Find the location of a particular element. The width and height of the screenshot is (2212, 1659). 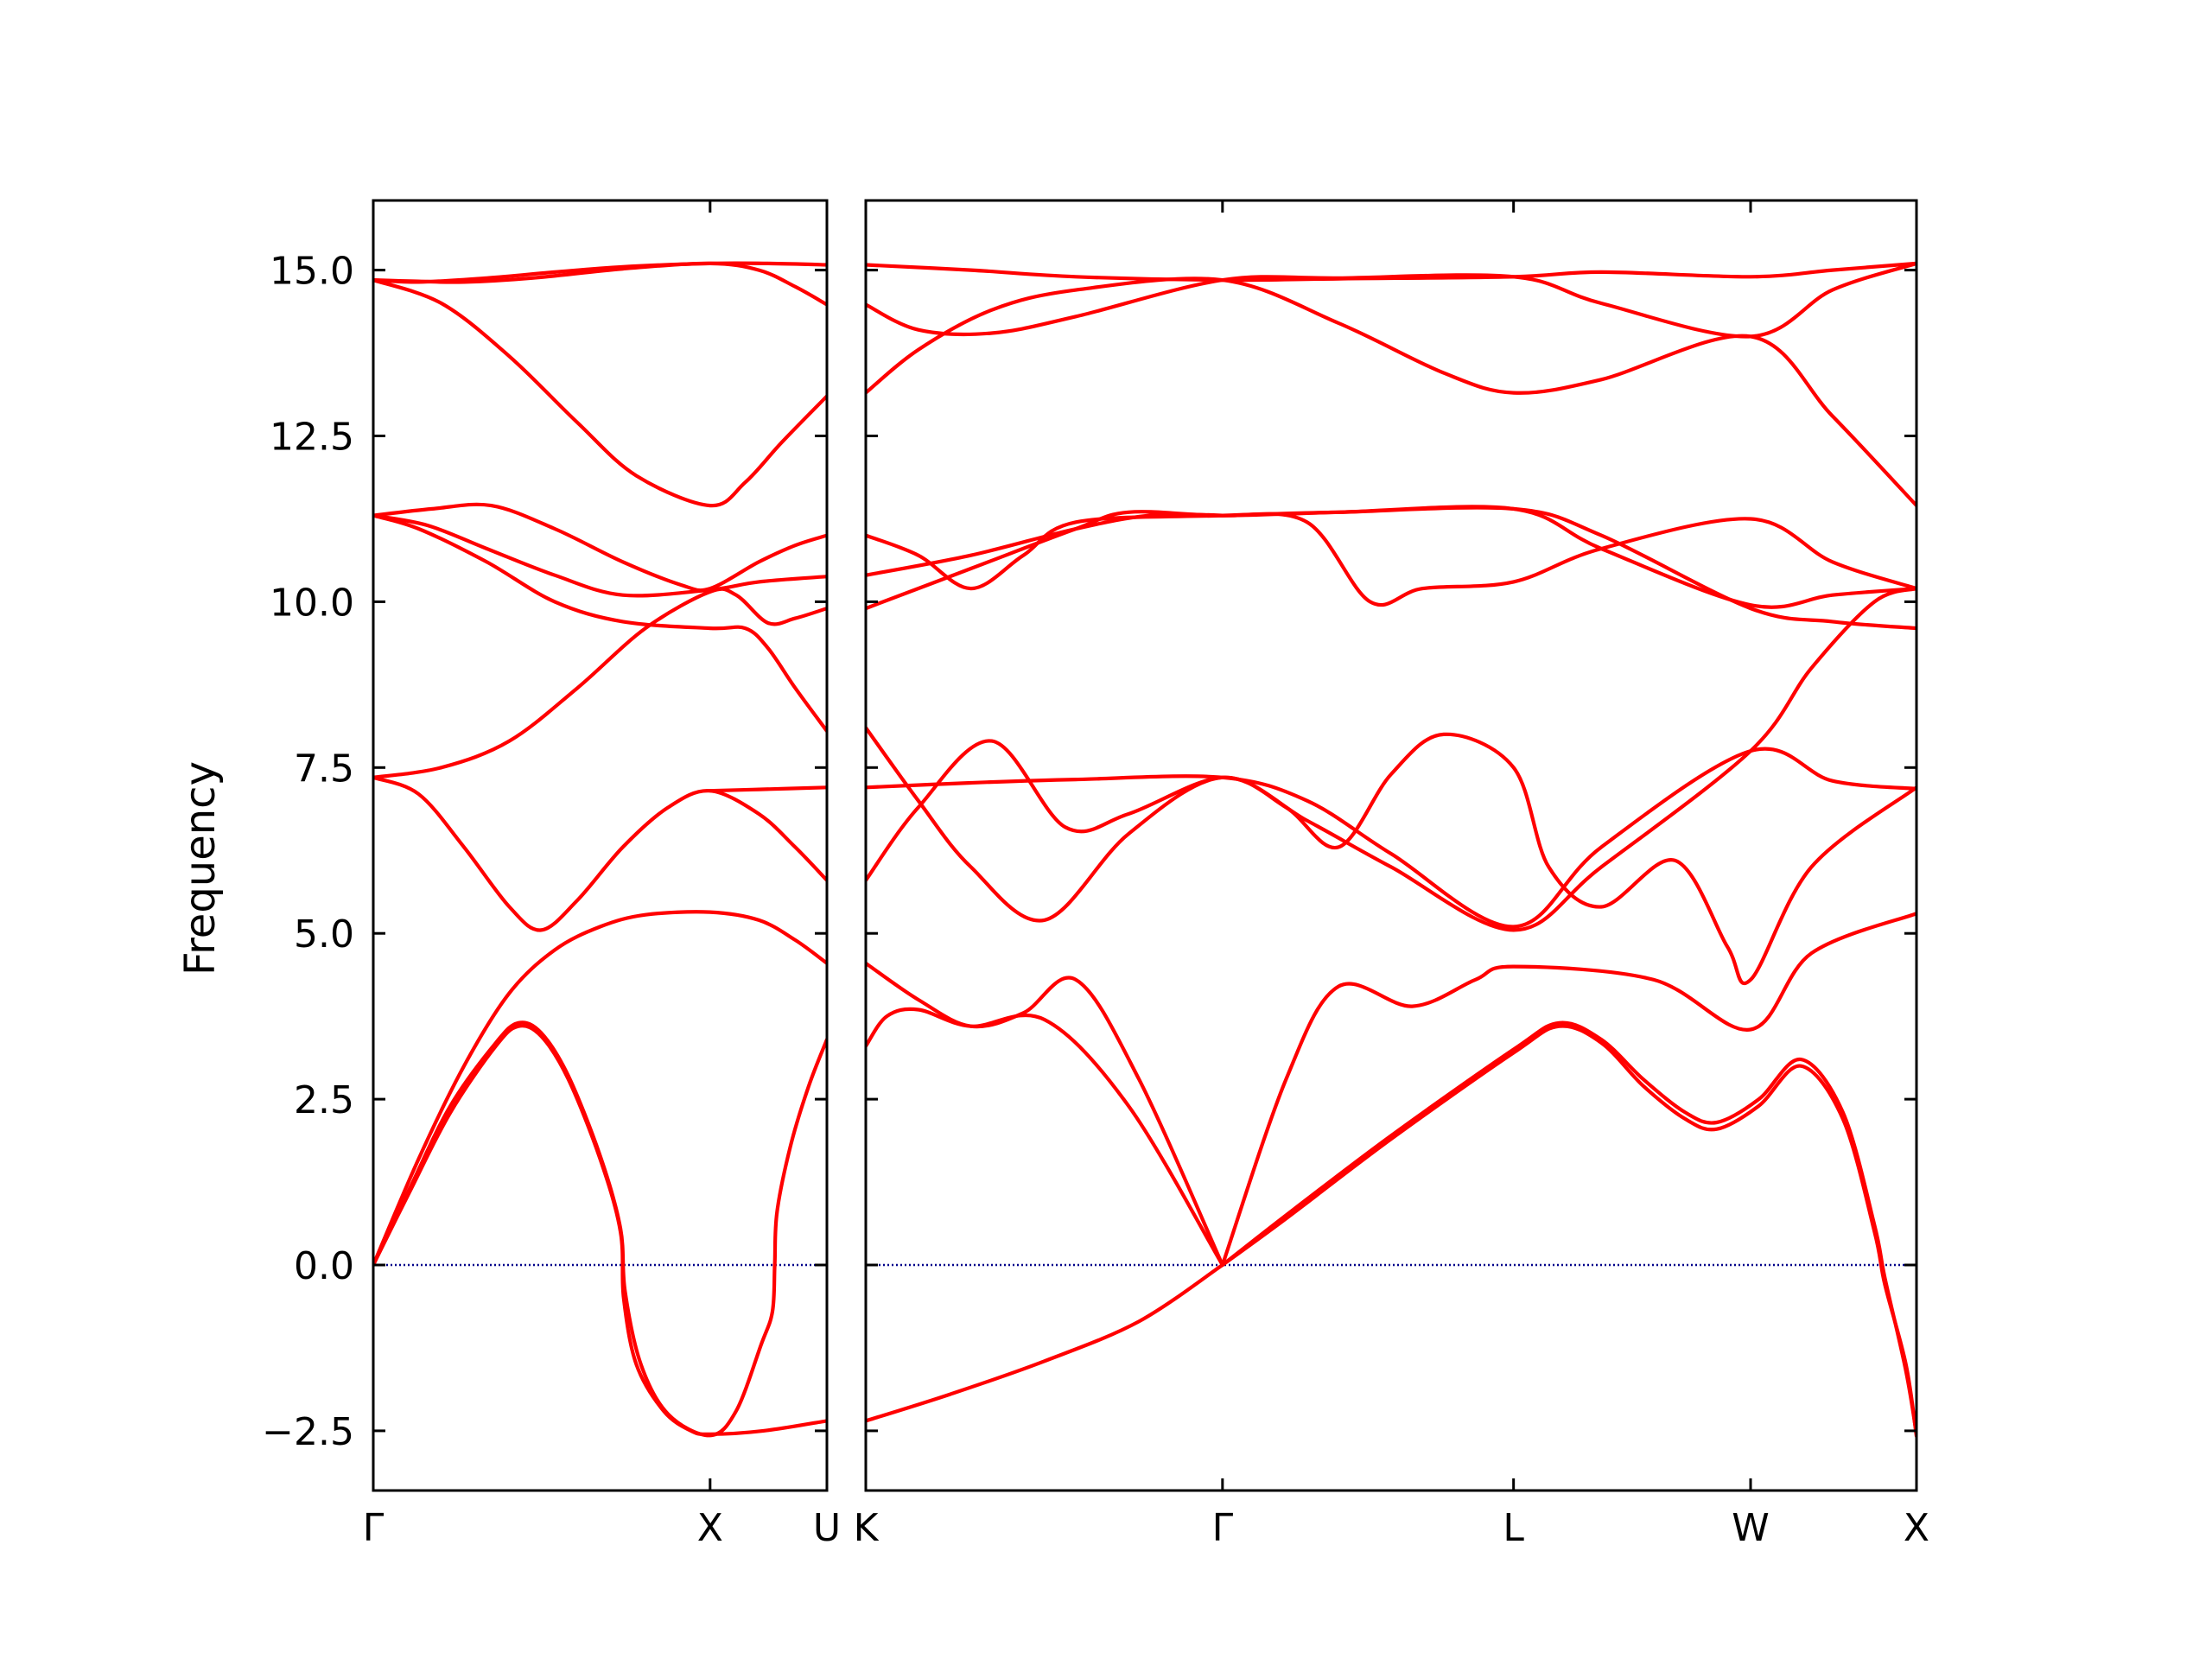

x-tick-label: W is located at coordinates (1751, 1528).